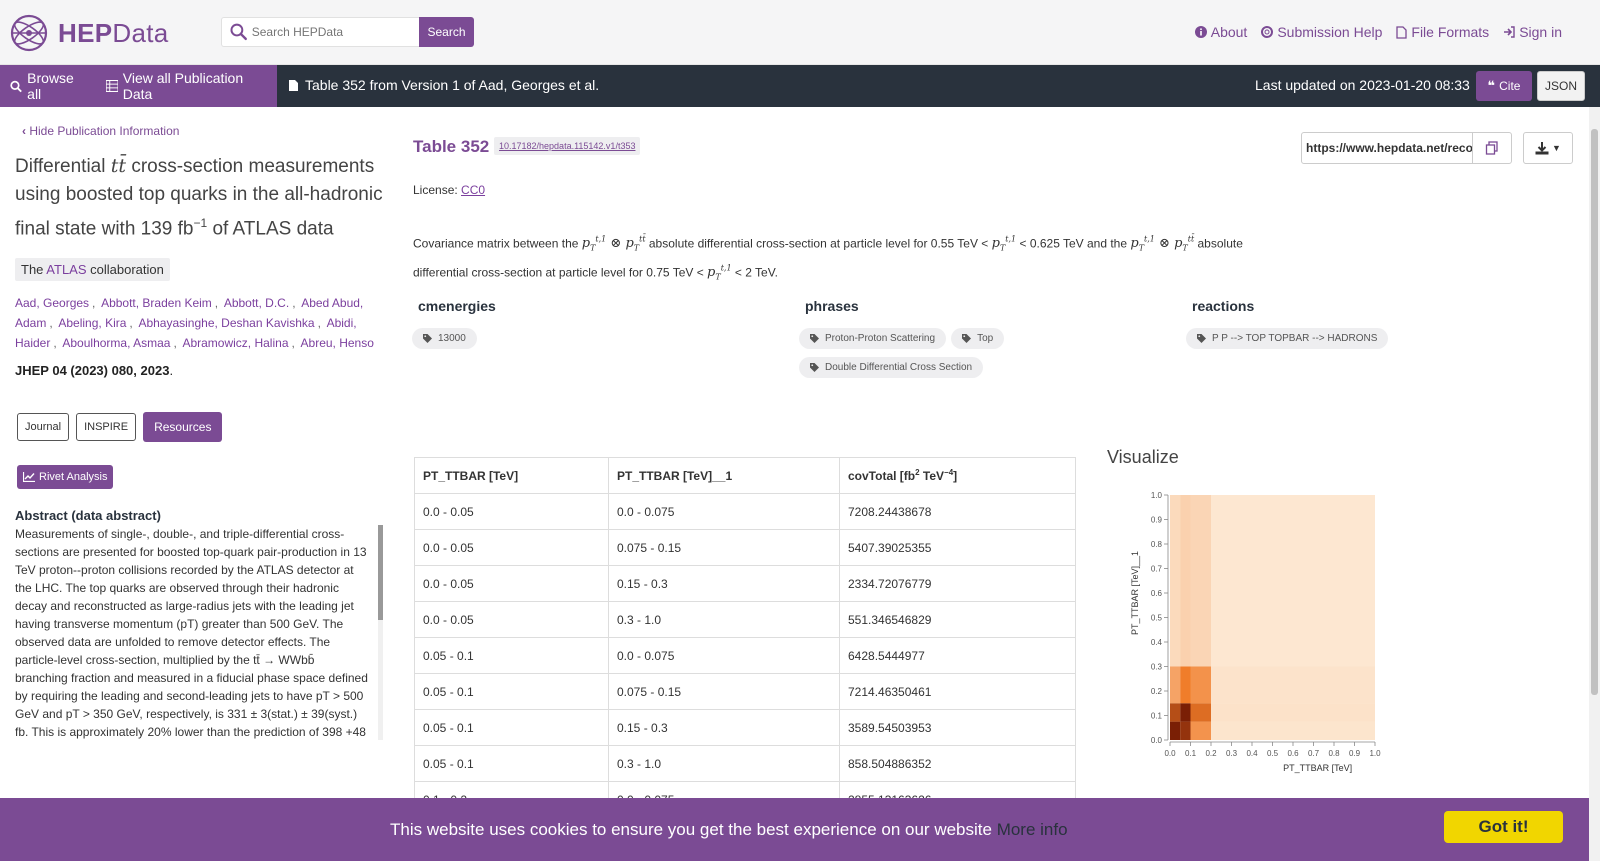 The width and height of the screenshot is (1600, 861). I want to click on table-cell: 0.3 - 1.0, so click(724, 619).